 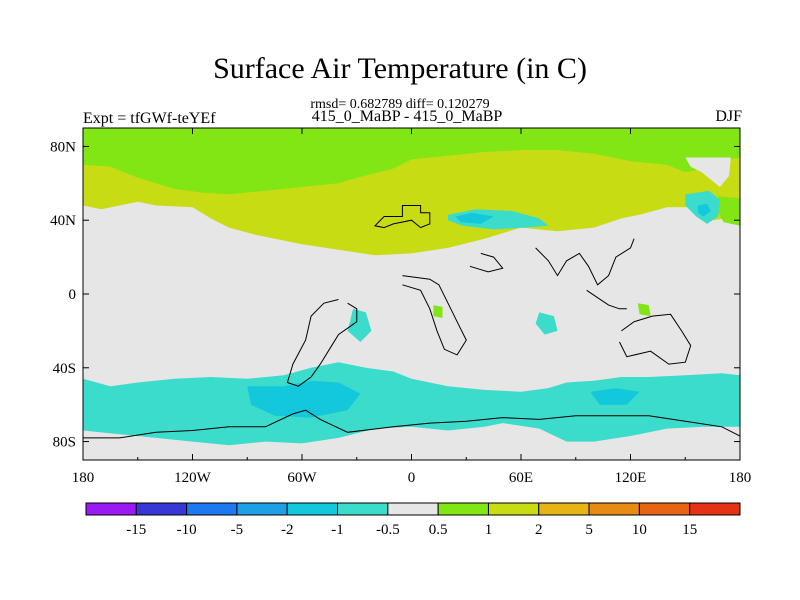 What do you see at coordinates (546, 323) in the screenshot?
I see `region-indian-ocean-patch` at bounding box center [546, 323].